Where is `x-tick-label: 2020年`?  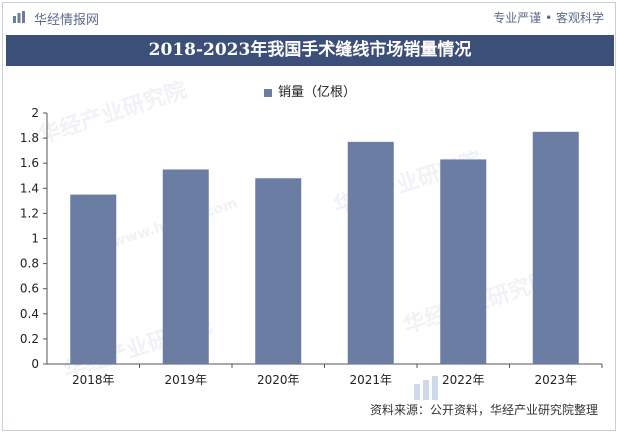
x-tick-label: 2020年 is located at coordinates (278, 380).